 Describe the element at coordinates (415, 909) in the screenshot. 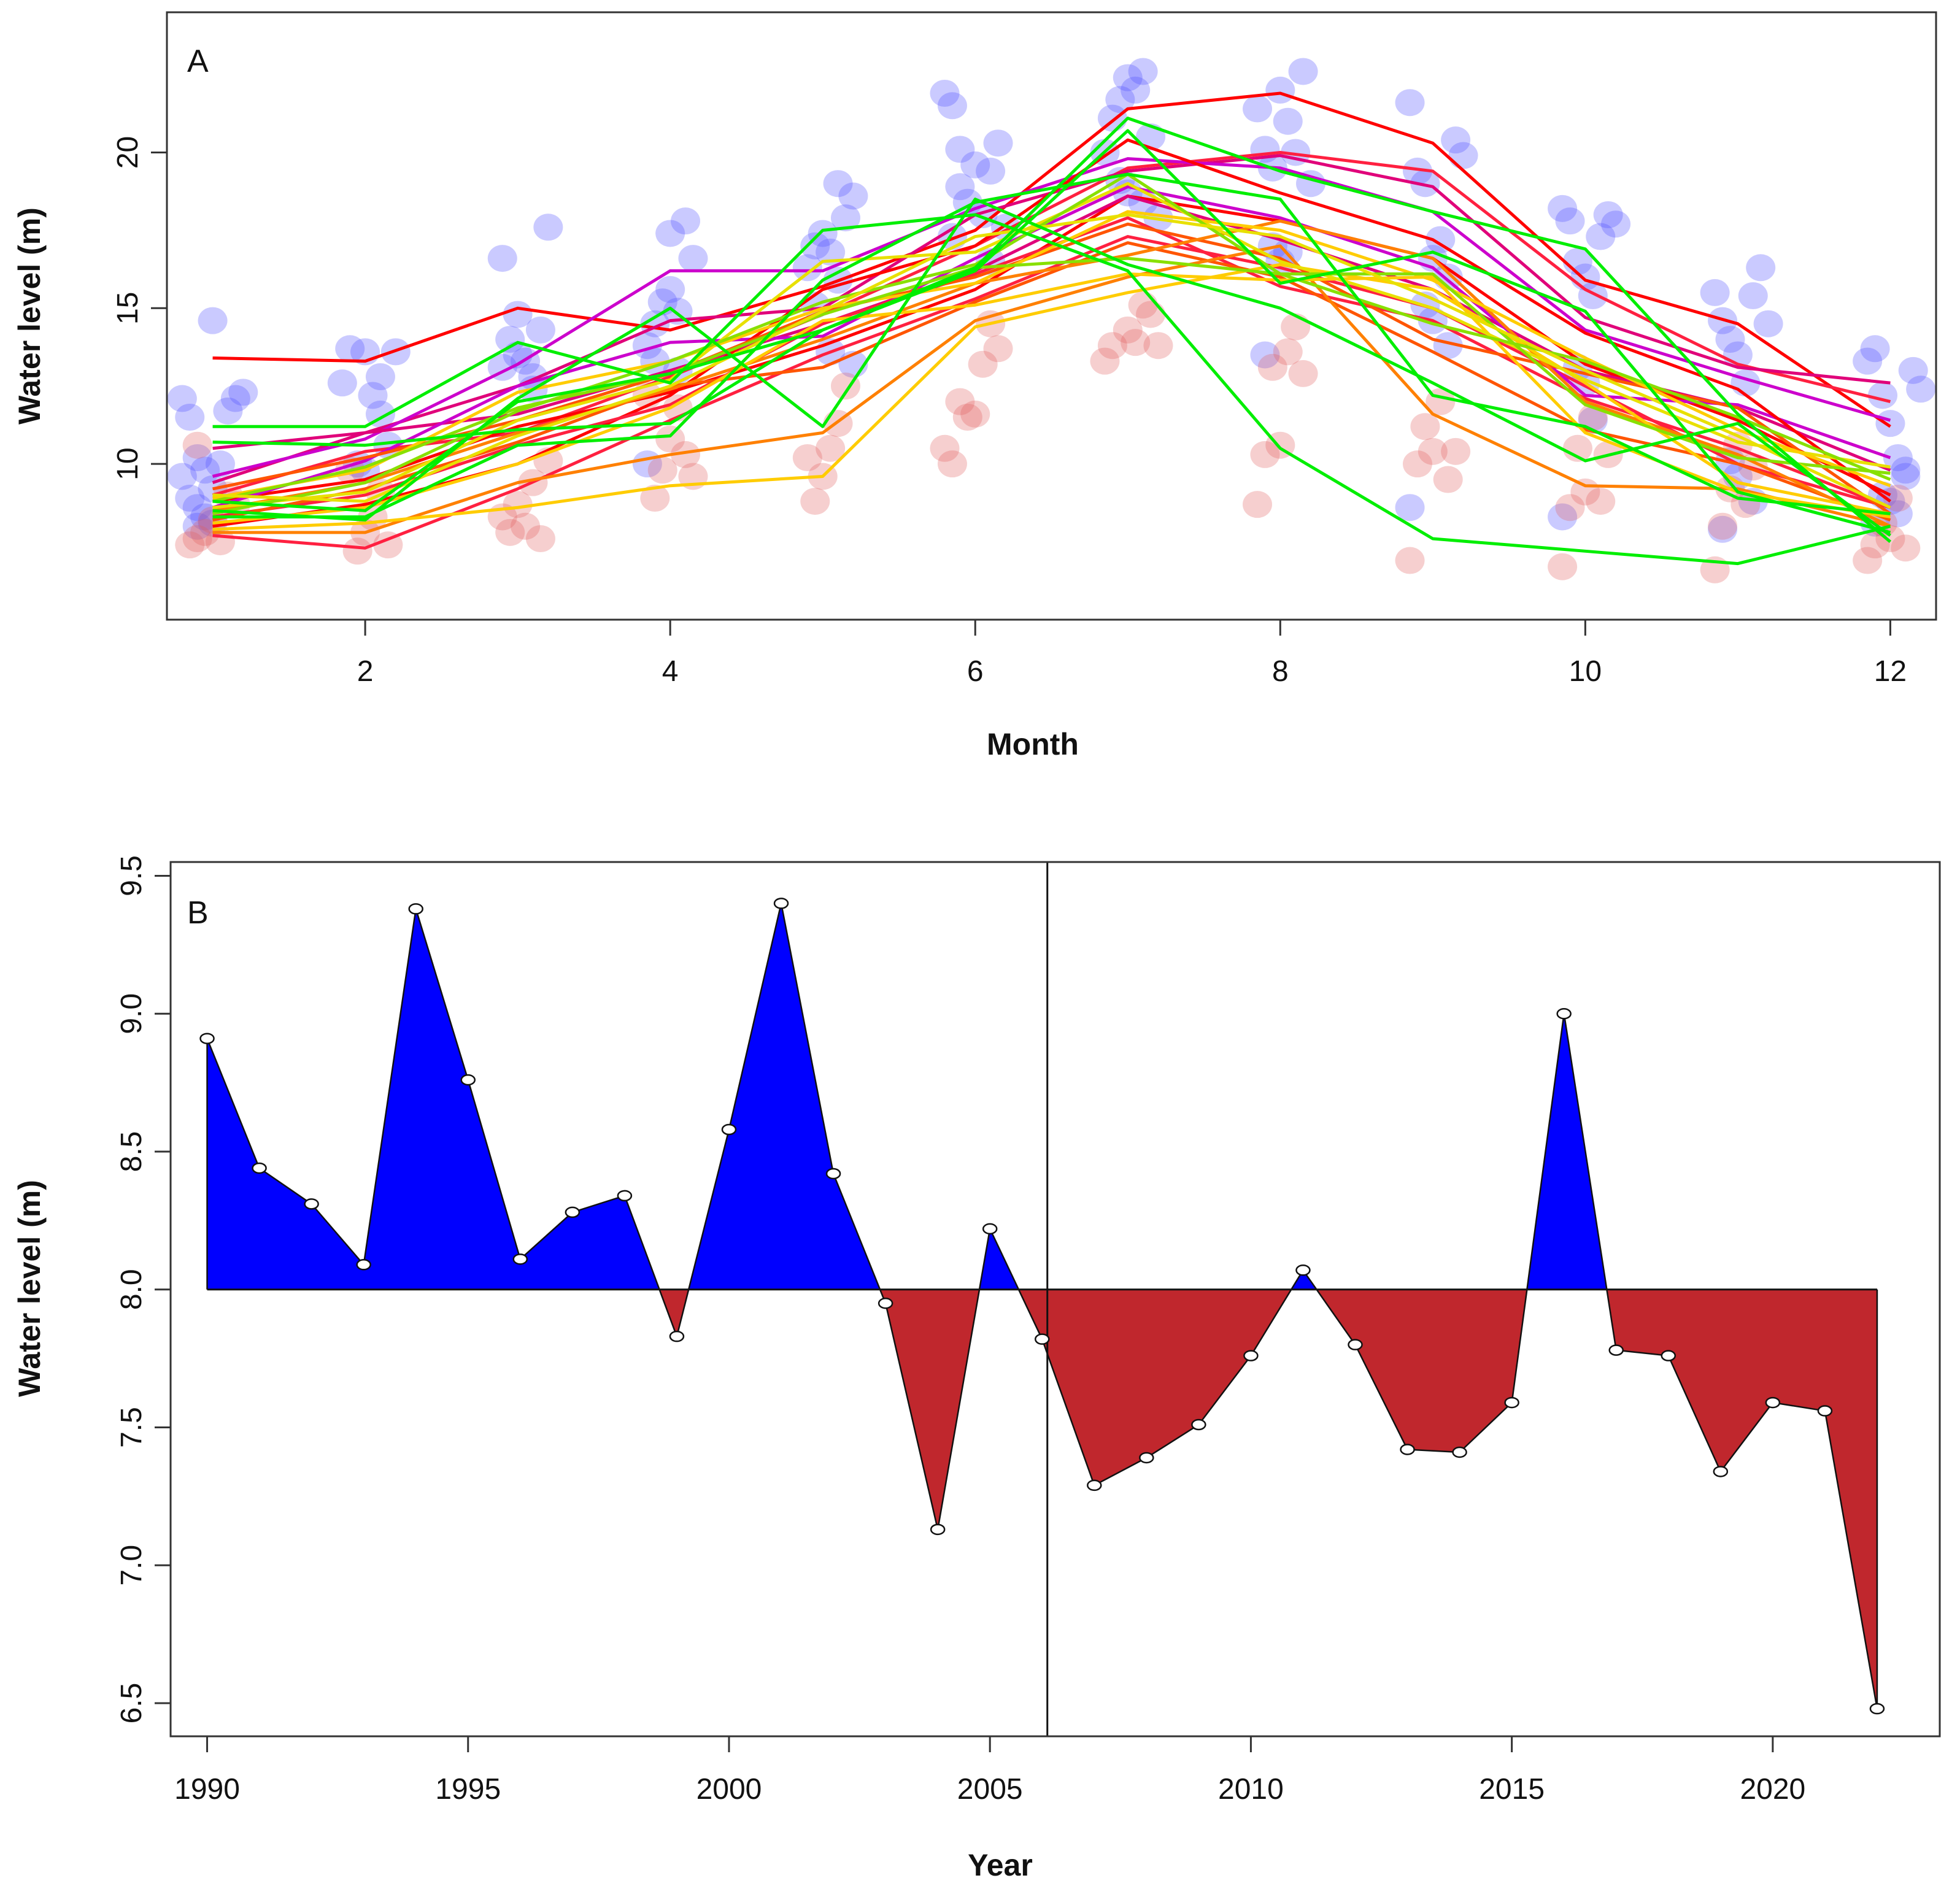

I see `panel-b-point-1994` at that location.